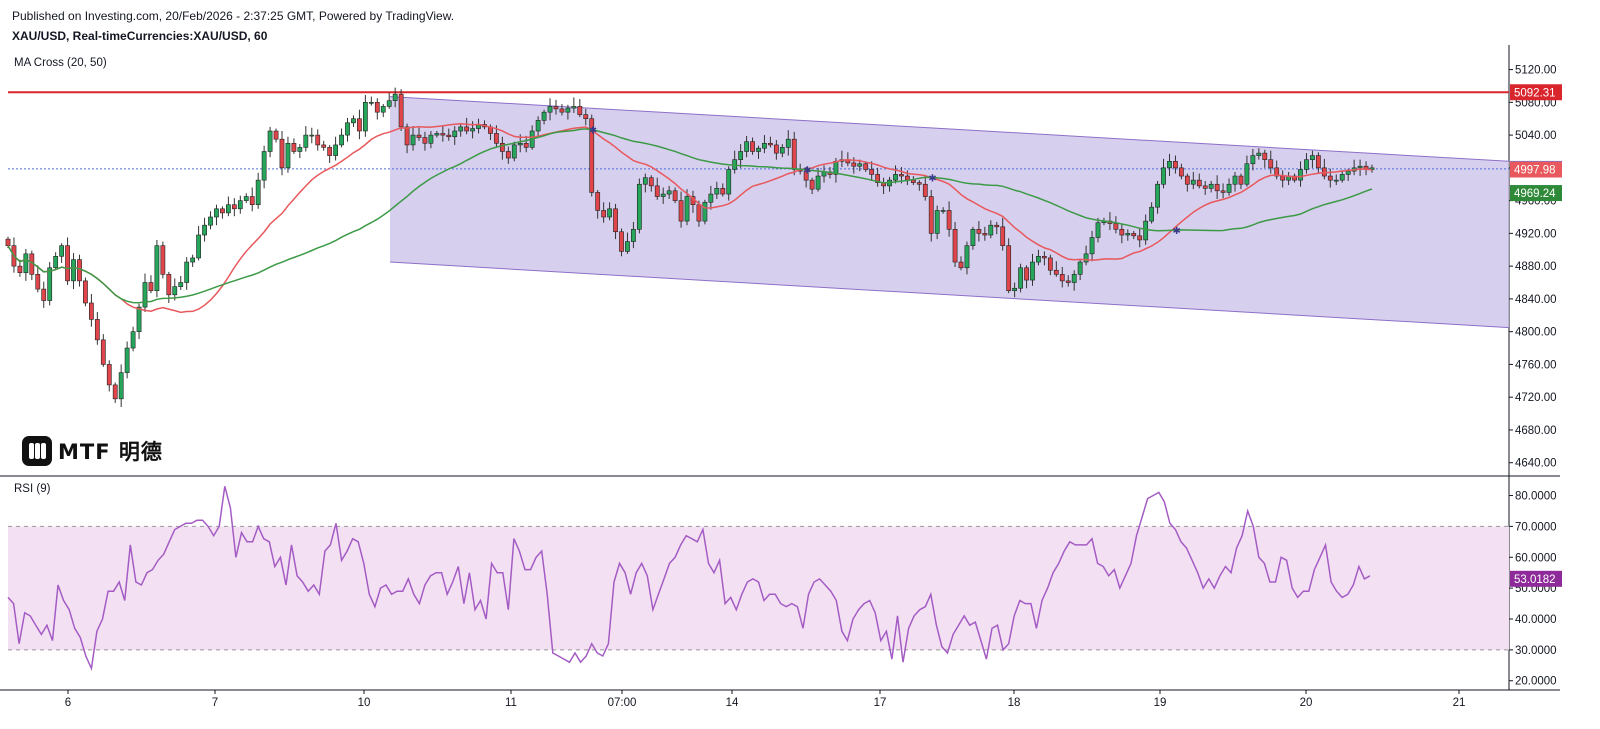 The width and height of the screenshot is (1600, 729). What do you see at coordinates (1536, 365) in the screenshot?
I see `price-tick-label: 4760.00` at bounding box center [1536, 365].